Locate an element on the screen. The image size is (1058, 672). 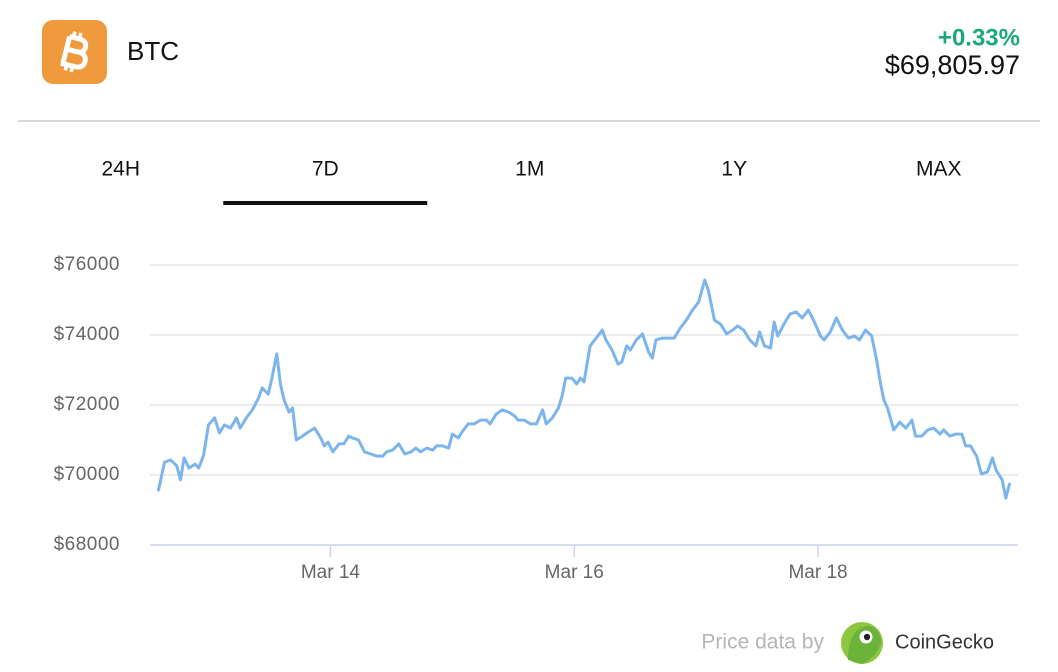
change: +0.33% is located at coordinates (979, 37).